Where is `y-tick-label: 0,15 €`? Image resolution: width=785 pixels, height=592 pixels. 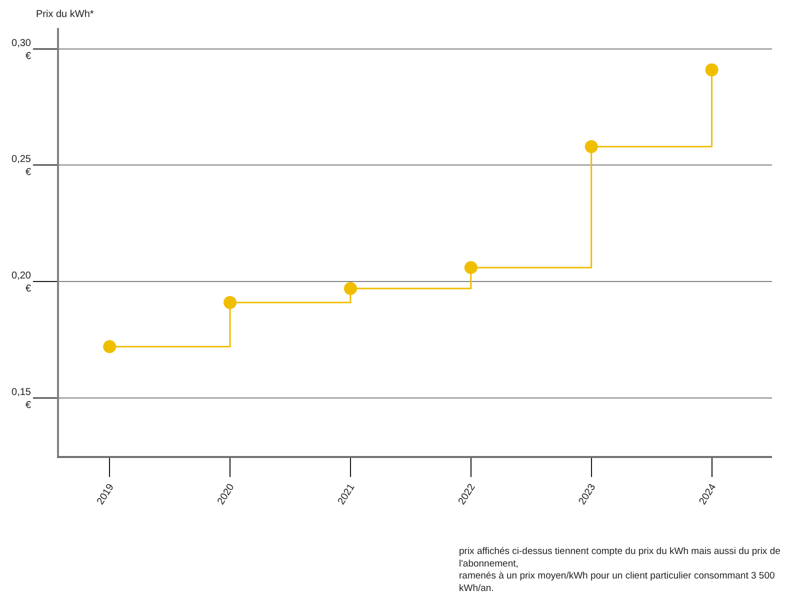
y-tick-label: 0,15 € is located at coordinates (22, 398).